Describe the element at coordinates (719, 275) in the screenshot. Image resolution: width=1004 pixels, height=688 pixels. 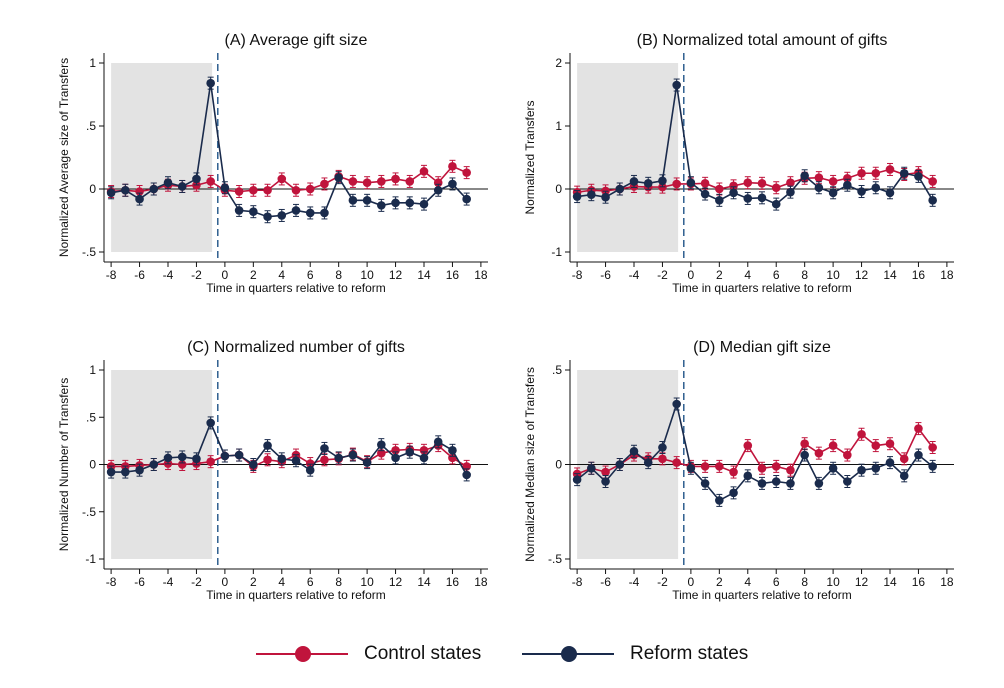
I see `x-tick-label: 2` at that location.